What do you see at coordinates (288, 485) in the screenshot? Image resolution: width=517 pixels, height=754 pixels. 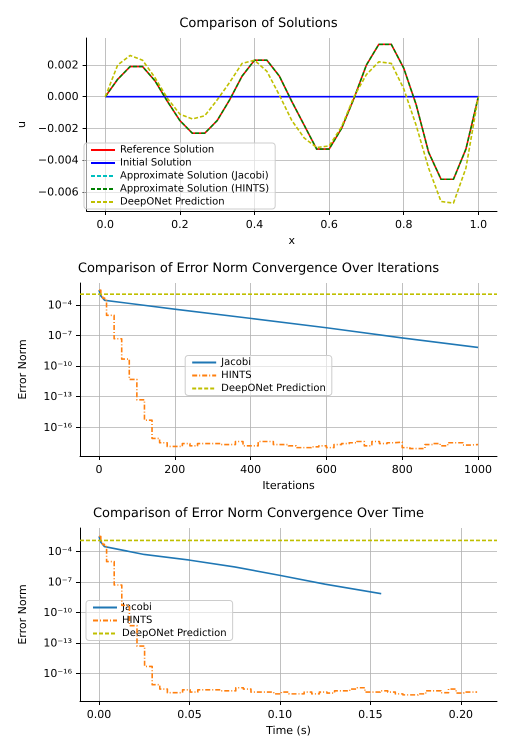 I see `x-axis-title: Iterations` at bounding box center [288, 485].